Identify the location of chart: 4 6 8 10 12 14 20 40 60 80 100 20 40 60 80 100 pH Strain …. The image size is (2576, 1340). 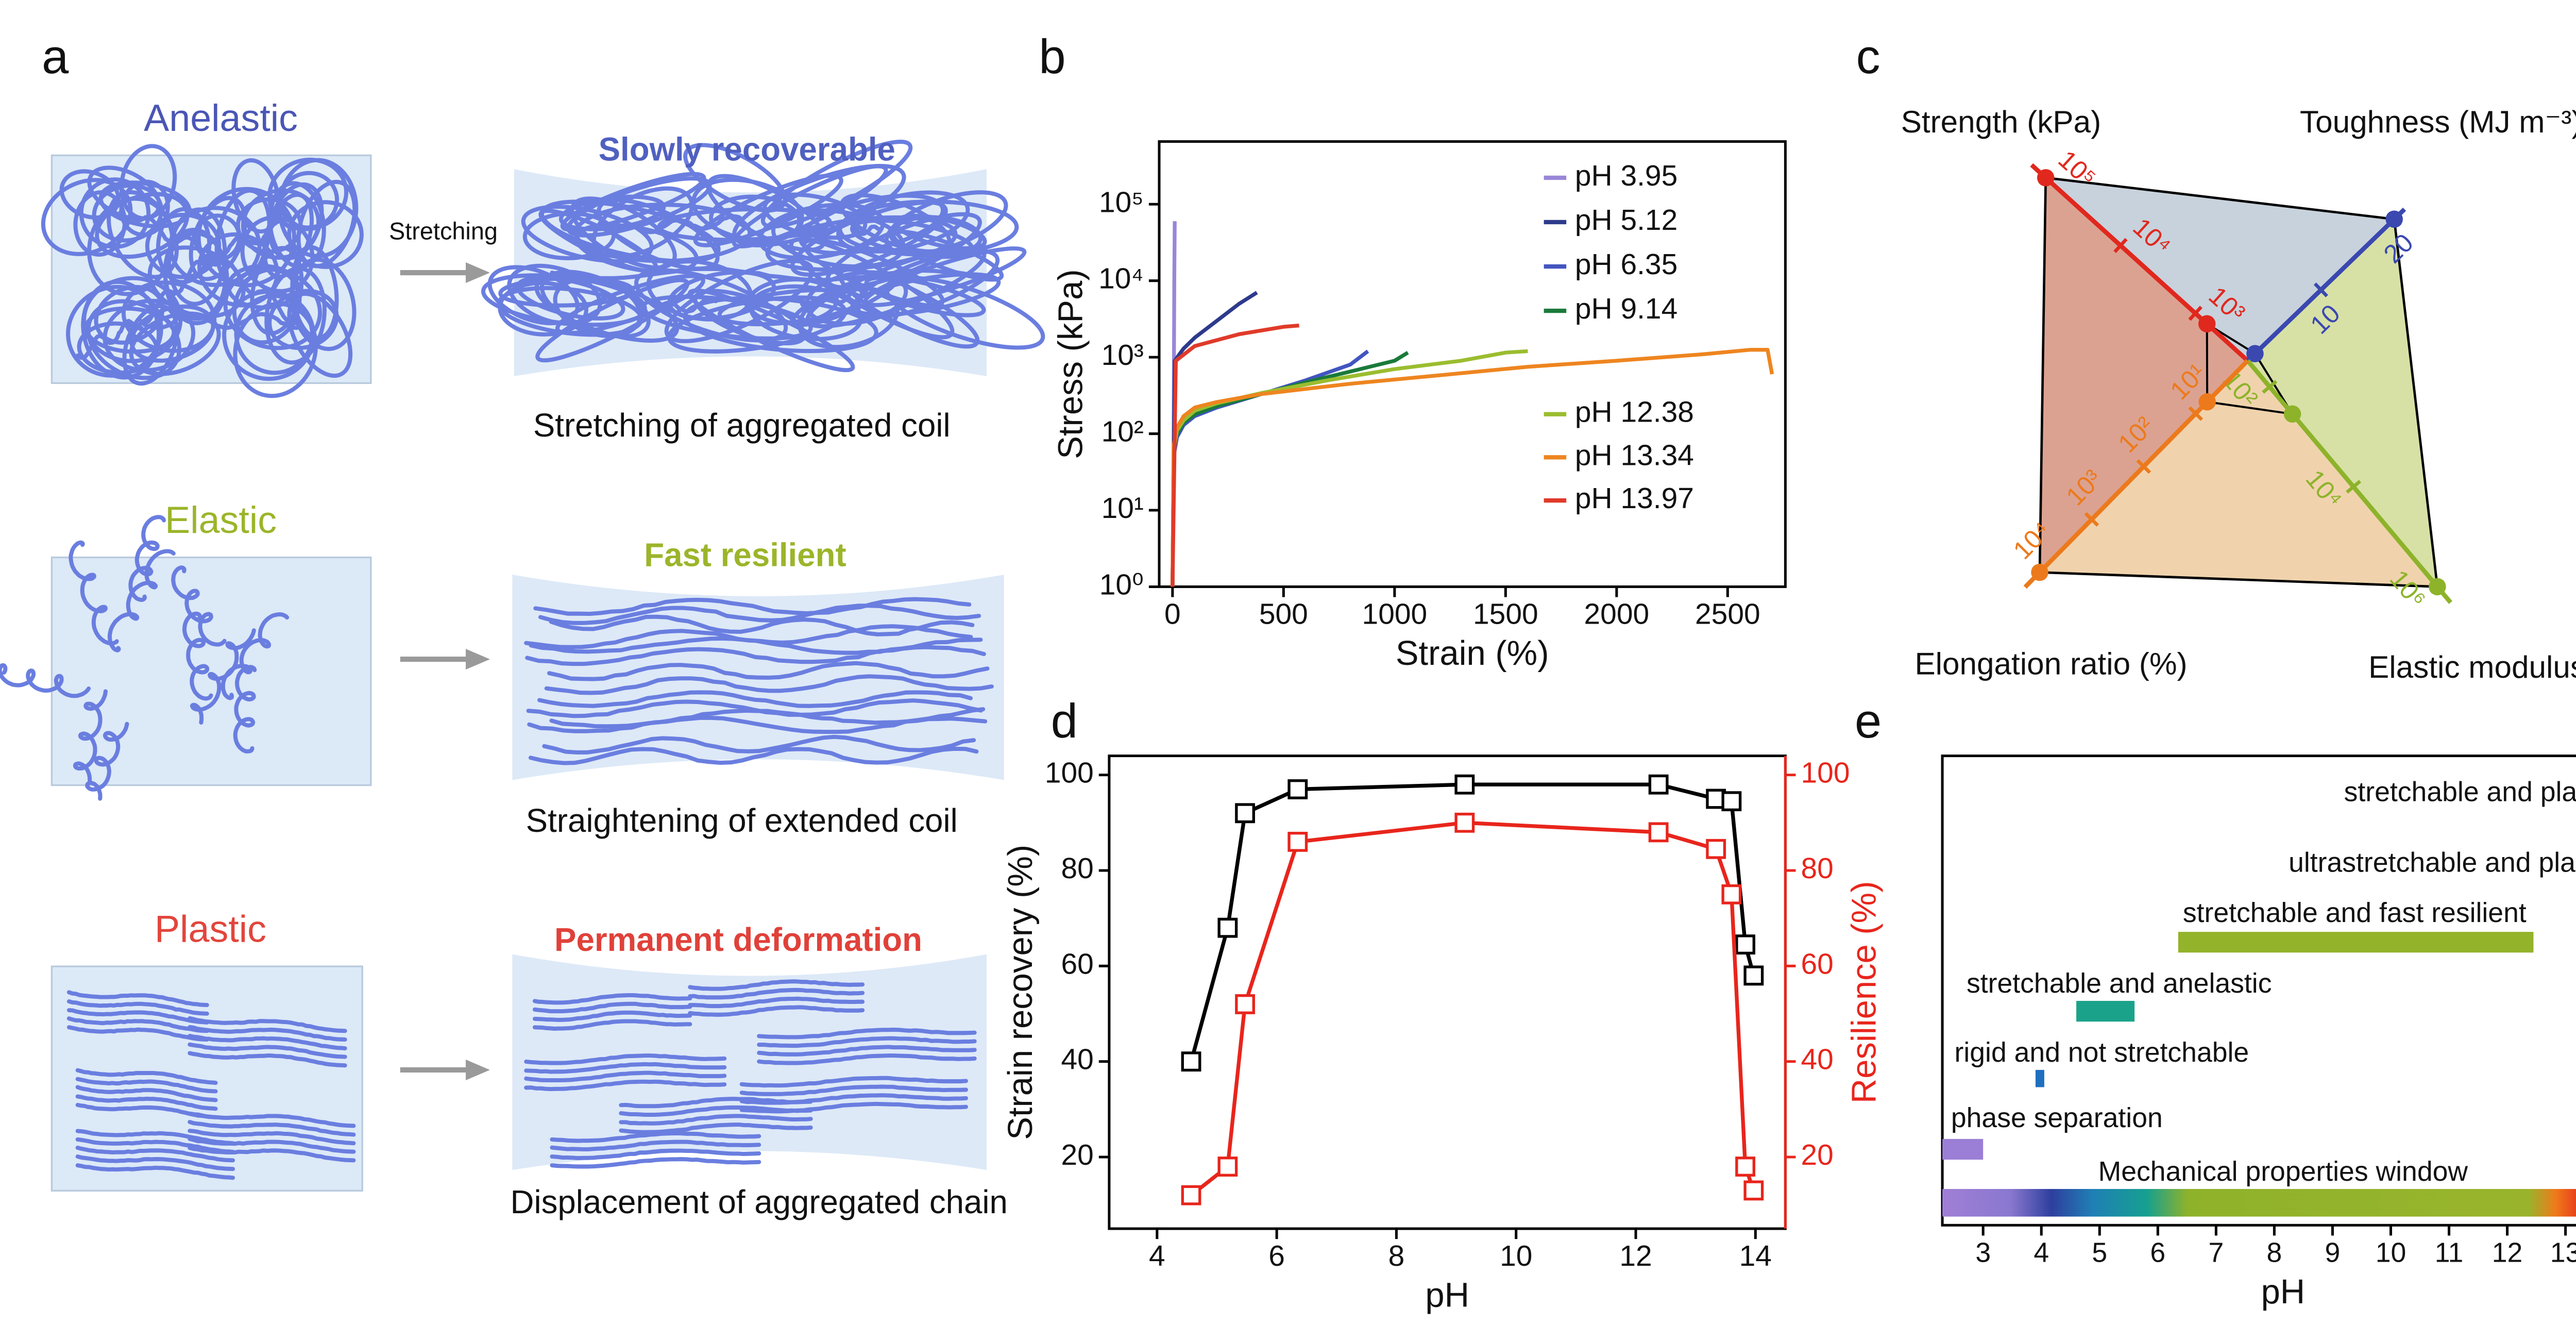
(1442, 1035).